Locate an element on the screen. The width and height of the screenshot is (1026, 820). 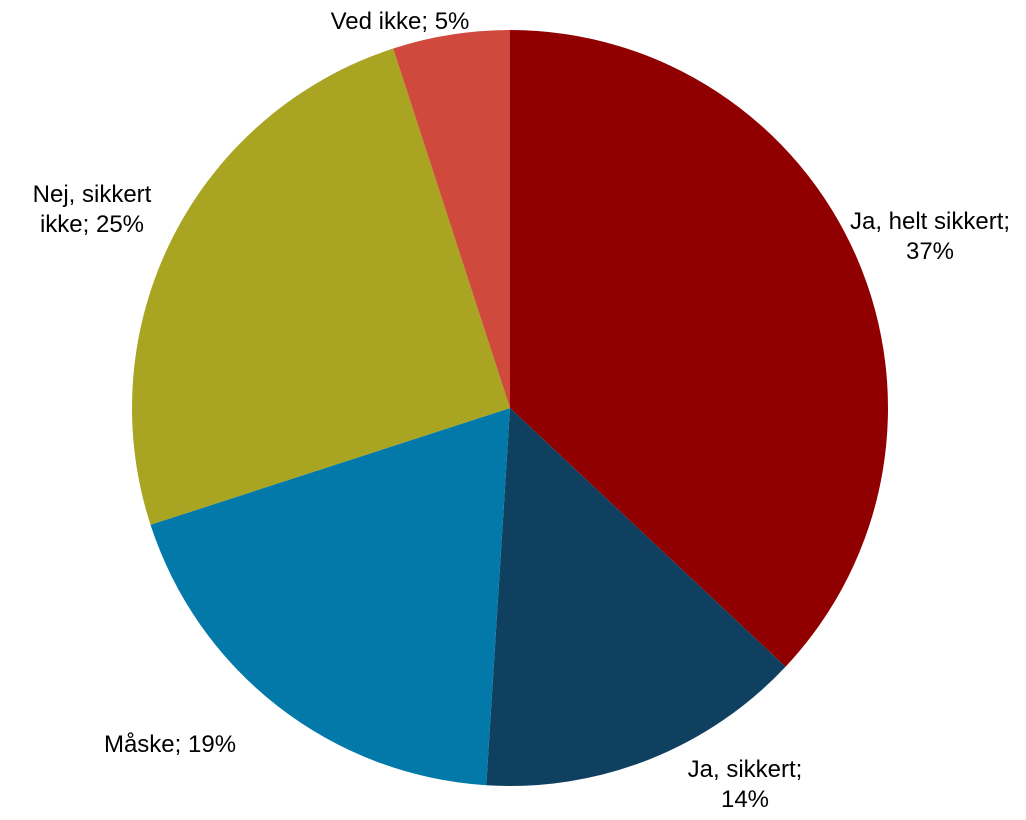
data-label: Måske; 19% is located at coordinates (170, 744).